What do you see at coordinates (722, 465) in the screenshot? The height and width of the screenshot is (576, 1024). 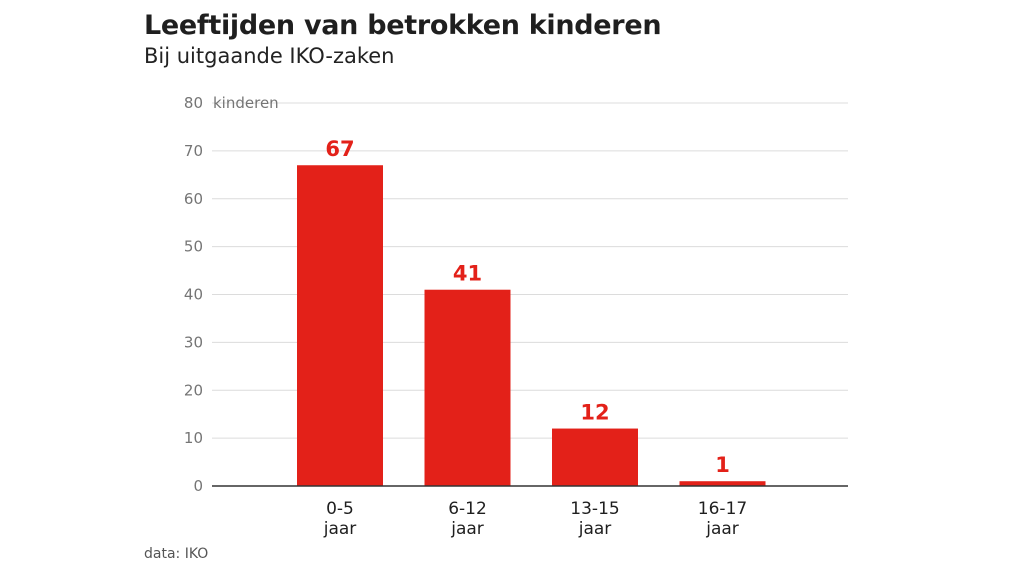 I see `value-label-16-17: 1` at bounding box center [722, 465].